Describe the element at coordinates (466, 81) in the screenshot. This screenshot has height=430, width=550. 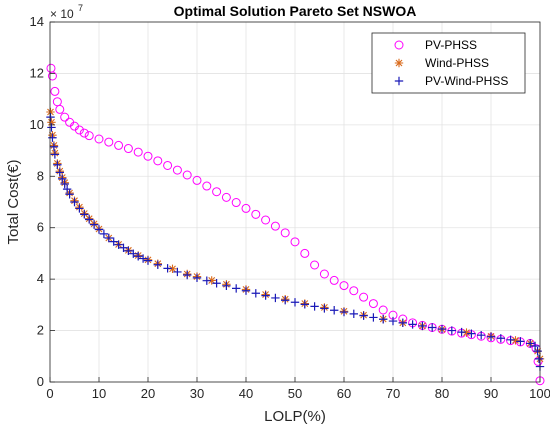
I see `legend-label-pv-wind-phss: PV-Wind-PHSS` at that location.